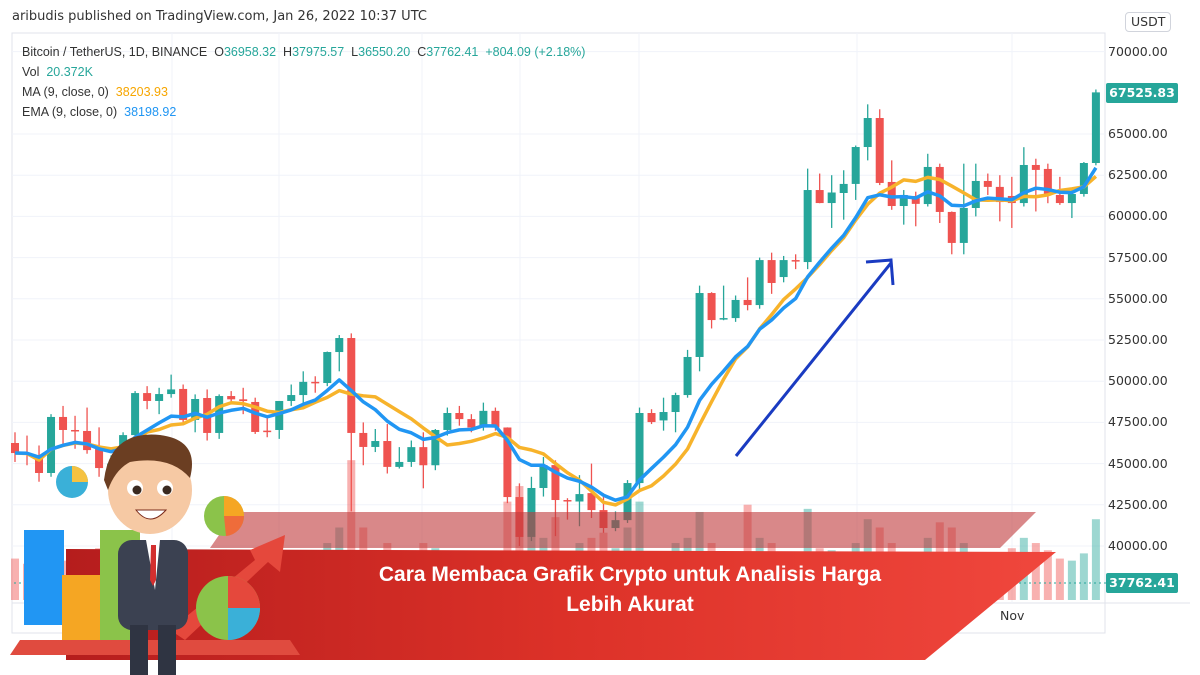  I want to click on base-graphic, so click(155, 647).